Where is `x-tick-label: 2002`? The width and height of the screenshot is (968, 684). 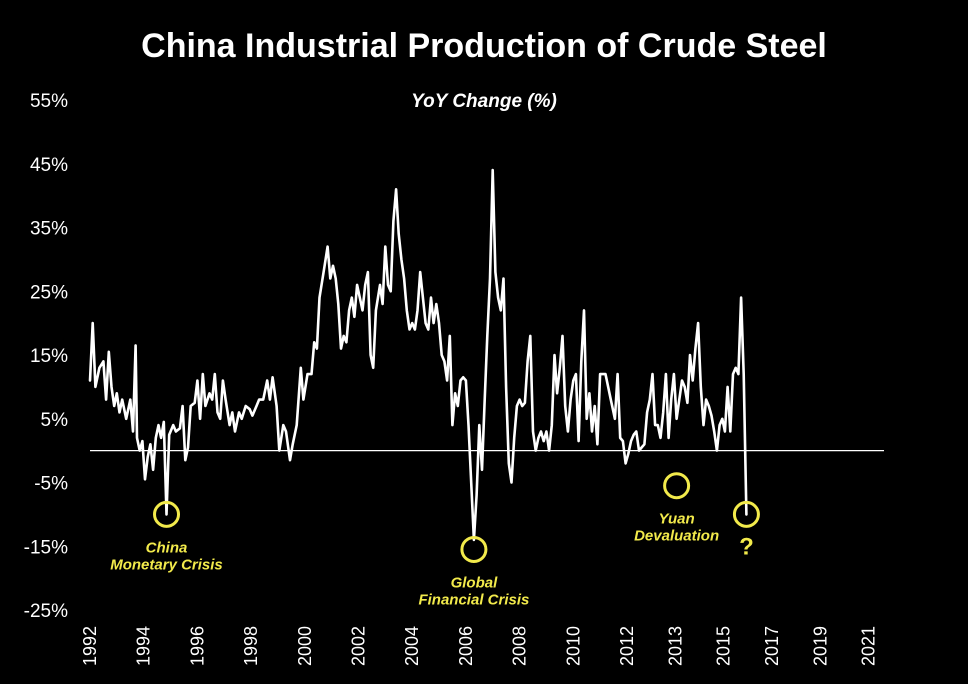 x-tick-label: 2002 is located at coordinates (359, 646).